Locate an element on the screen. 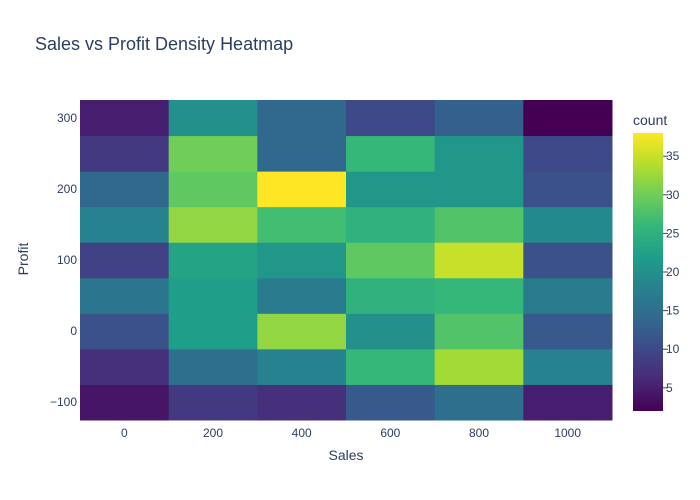 This screenshot has height=500, width=700. colorbar-tick-label: 5 is located at coordinates (669, 388).